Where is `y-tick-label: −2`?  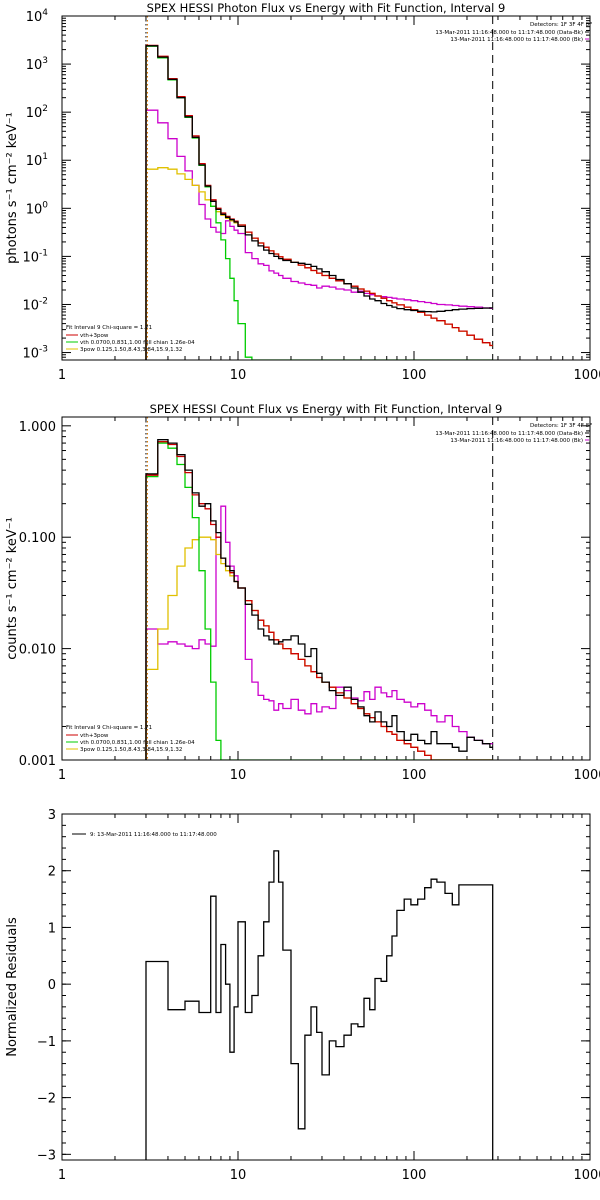 y-tick-label: −2 is located at coordinates (46, 1099).